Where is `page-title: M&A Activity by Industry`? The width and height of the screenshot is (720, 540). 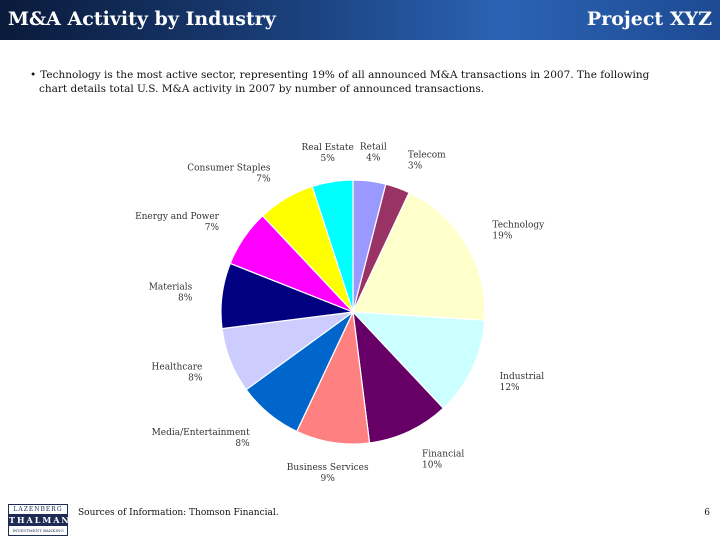 page-title: M&A Activity by Industry is located at coordinates (142, 19).